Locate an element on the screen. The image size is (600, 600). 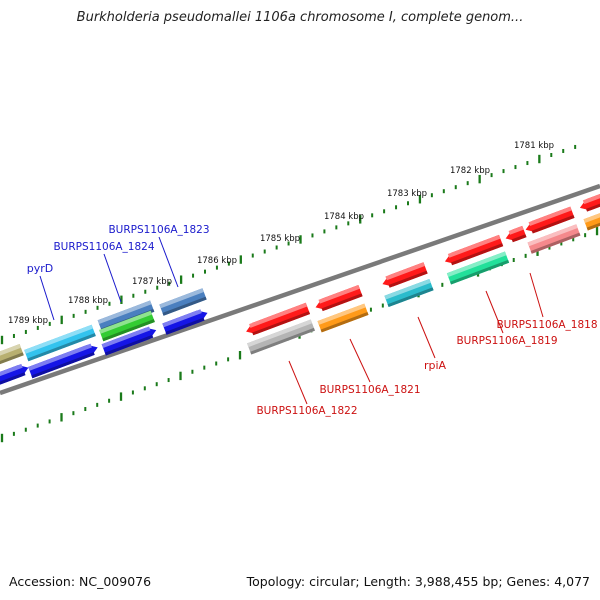
gene-edge-red-shadow is located at coordinates (593, 206).